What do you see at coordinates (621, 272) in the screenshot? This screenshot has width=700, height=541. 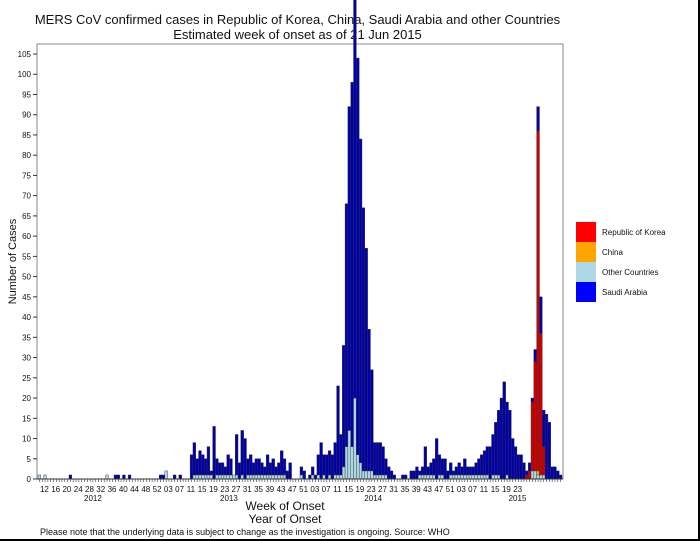 I see `legend-item-other: Other Countries` at bounding box center [621, 272].